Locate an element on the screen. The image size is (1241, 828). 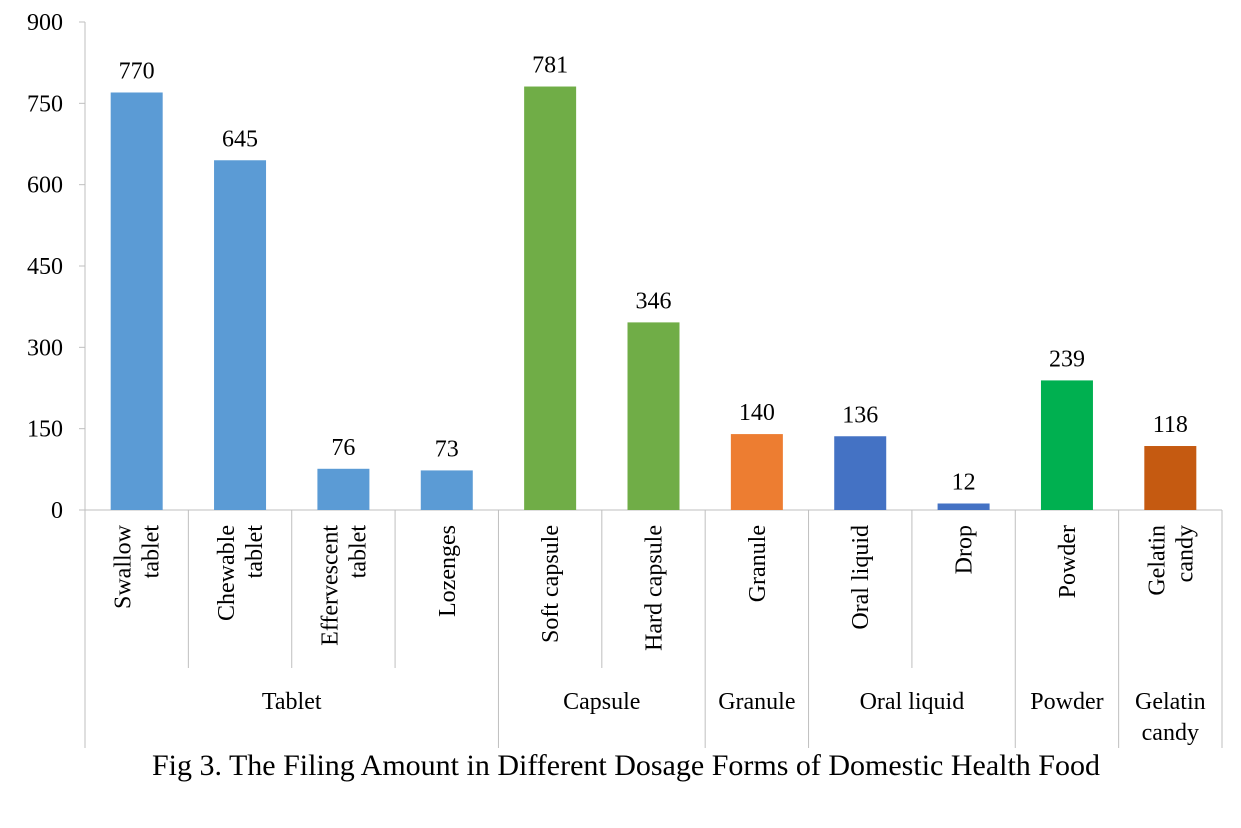
data-label: 770 is located at coordinates (137, 71).